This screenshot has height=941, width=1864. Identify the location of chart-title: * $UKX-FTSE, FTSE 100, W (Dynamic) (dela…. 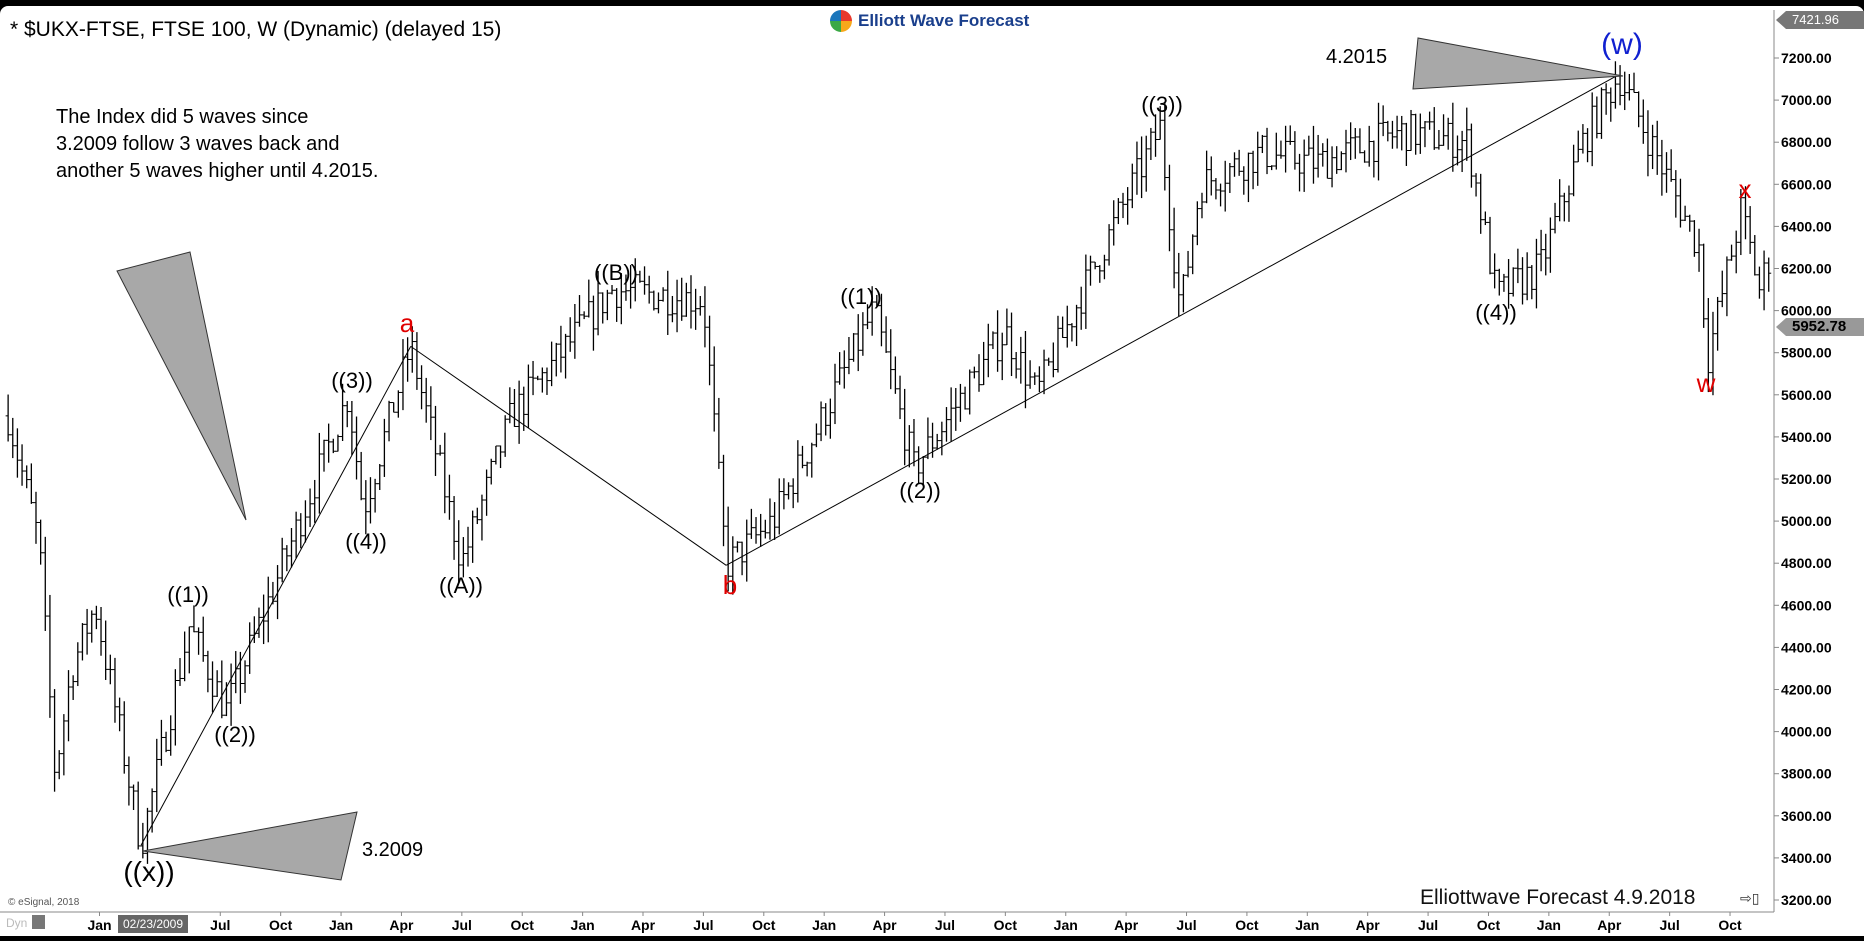
(256, 29).